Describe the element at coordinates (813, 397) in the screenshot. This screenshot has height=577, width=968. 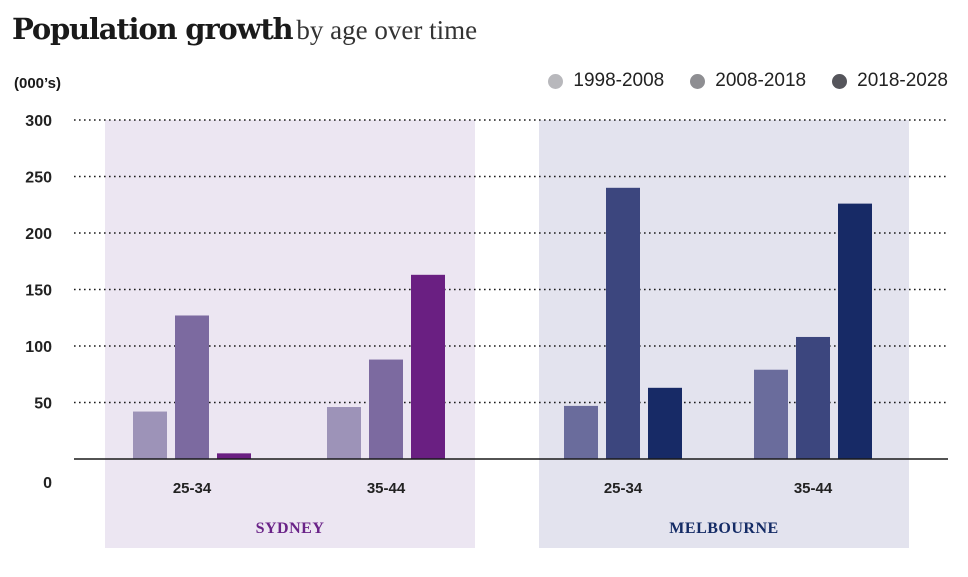
I see `bar-melbourne-35-44-2008-2018` at that location.